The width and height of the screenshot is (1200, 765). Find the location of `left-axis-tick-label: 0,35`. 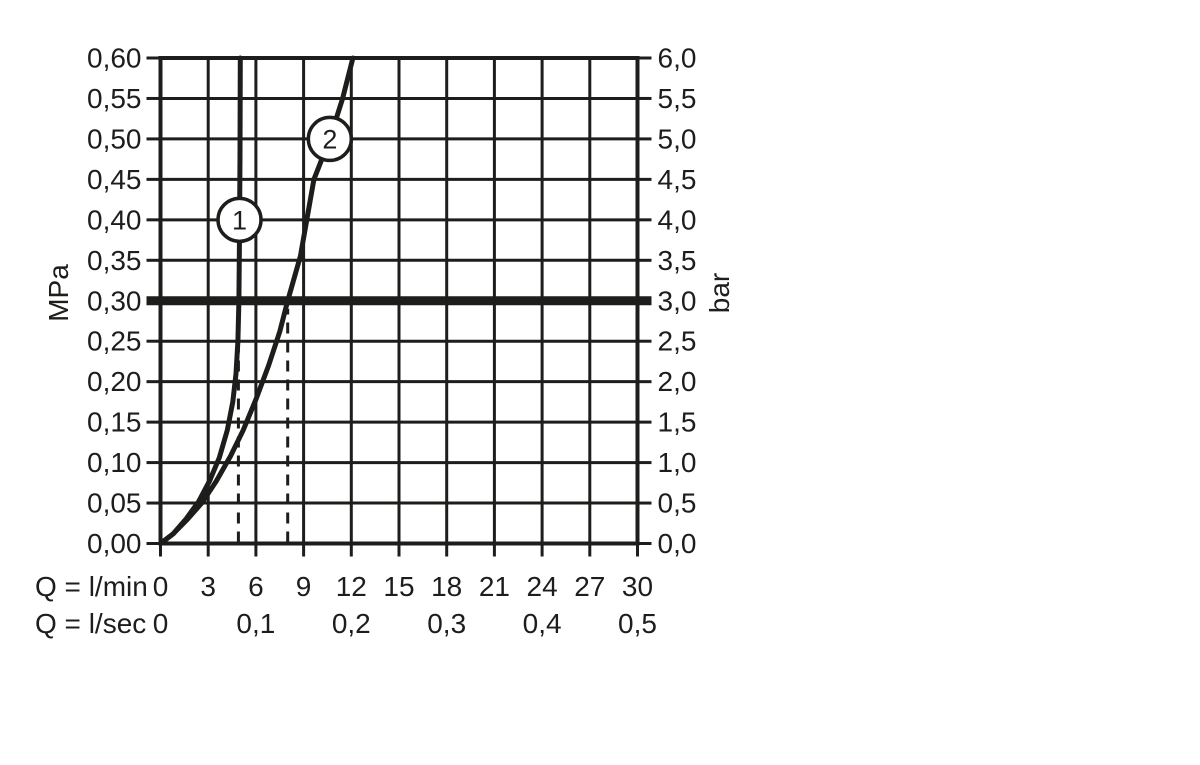

left-axis-tick-label: 0,35 is located at coordinates (114, 260).